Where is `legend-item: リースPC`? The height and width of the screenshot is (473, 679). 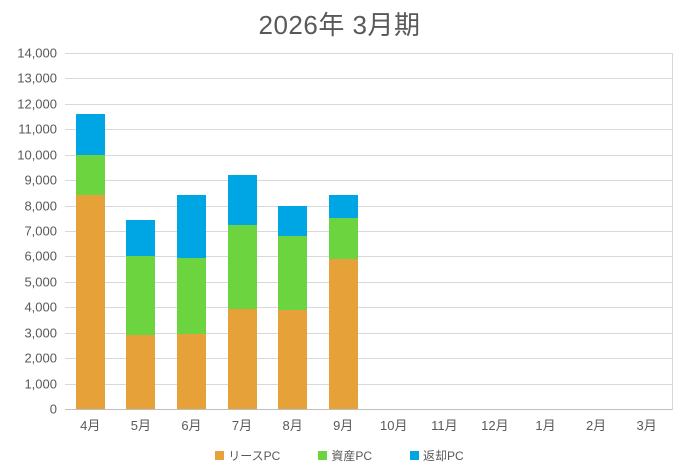 legend-item: リースPC is located at coordinates (247, 455).